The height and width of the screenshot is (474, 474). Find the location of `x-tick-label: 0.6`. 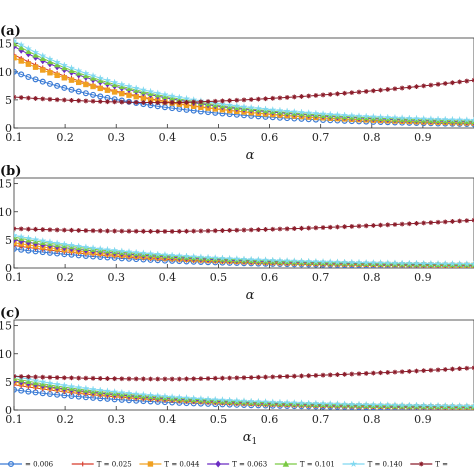

x-tick-label: 0.6 is located at coordinates (270, 137).